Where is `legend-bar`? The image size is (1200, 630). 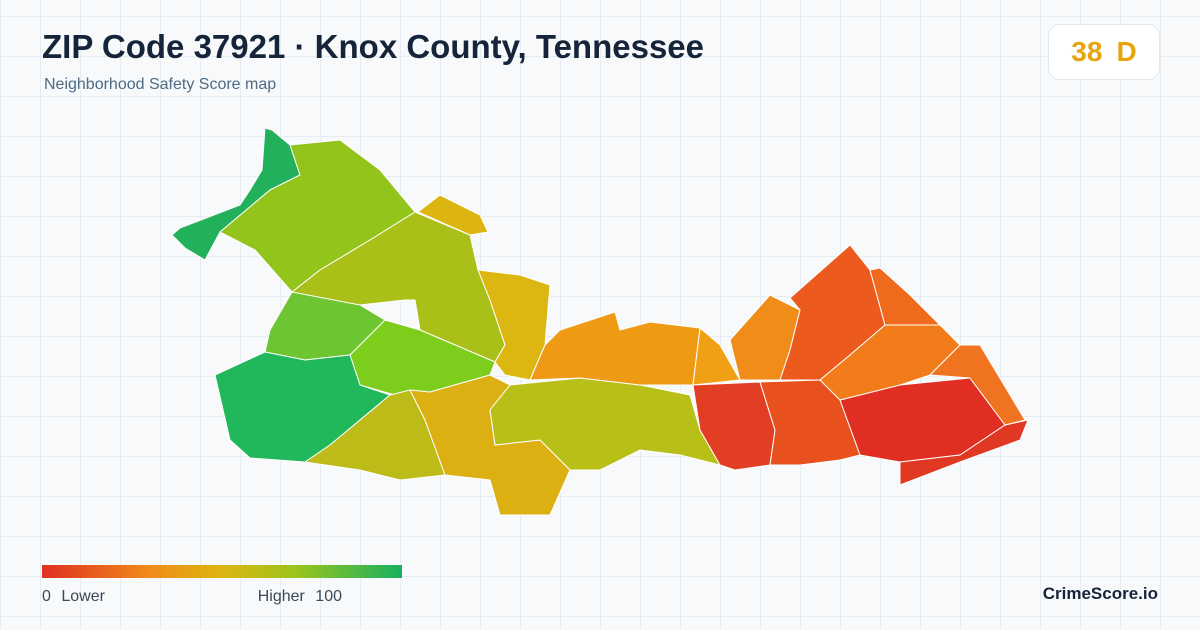 legend-bar is located at coordinates (222, 571).